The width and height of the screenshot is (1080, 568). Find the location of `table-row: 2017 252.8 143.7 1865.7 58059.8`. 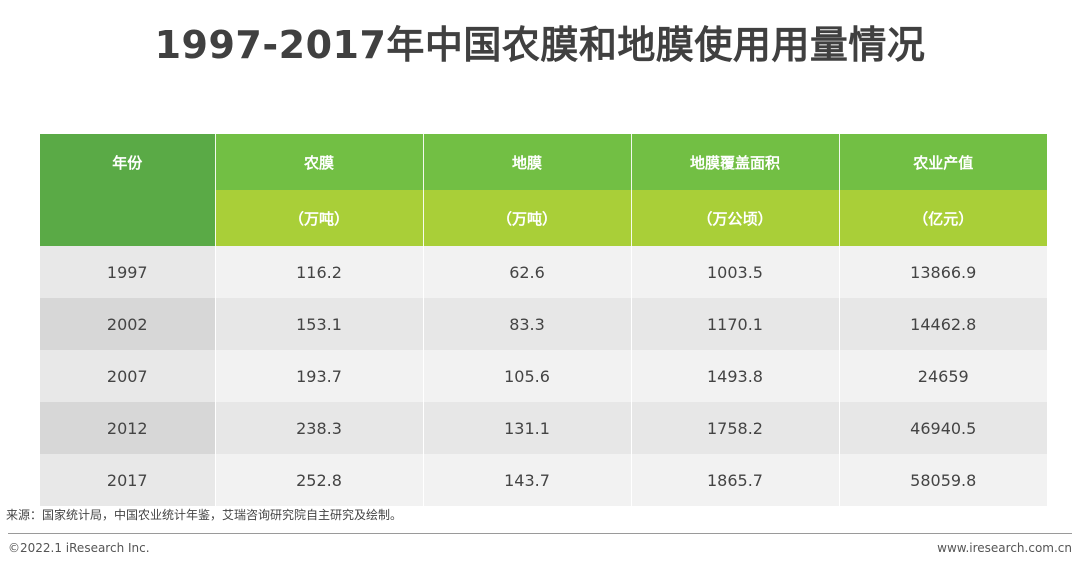

table-row: 2017 252.8 143.7 1865.7 58059.8 is located at coordinates (543, 480).